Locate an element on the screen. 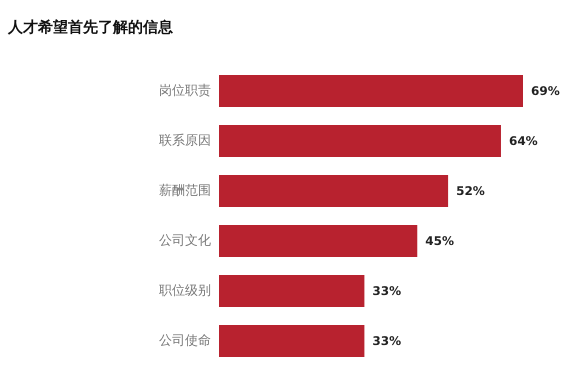 Image resolution: width=580 pixels, height=378 pixels. y-tick-label: 岗位职责 is located at coordinates (185, 91).